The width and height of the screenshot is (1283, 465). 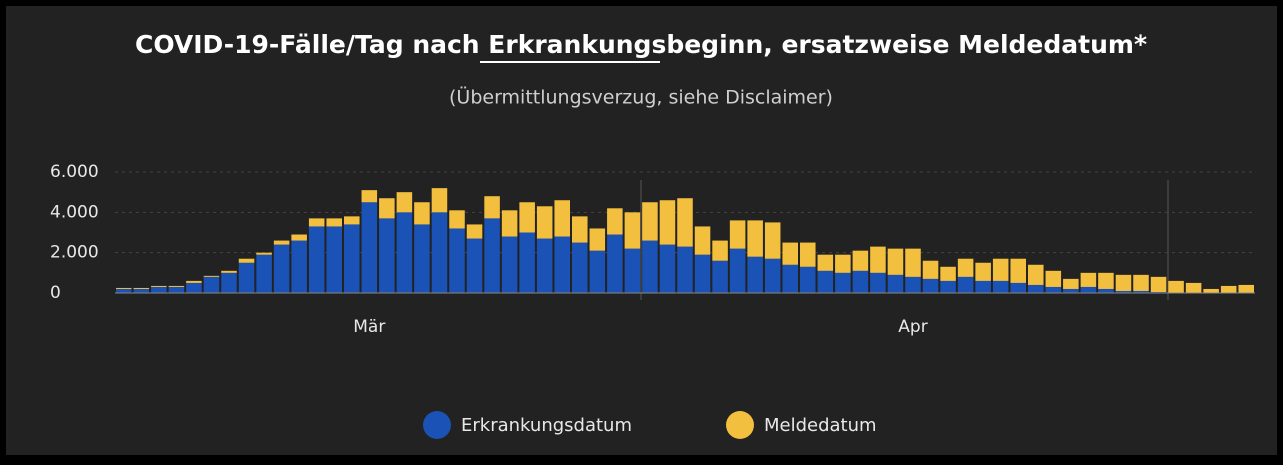 I want to click on y-tick-label: 2.000, so click(x=74, y=253).